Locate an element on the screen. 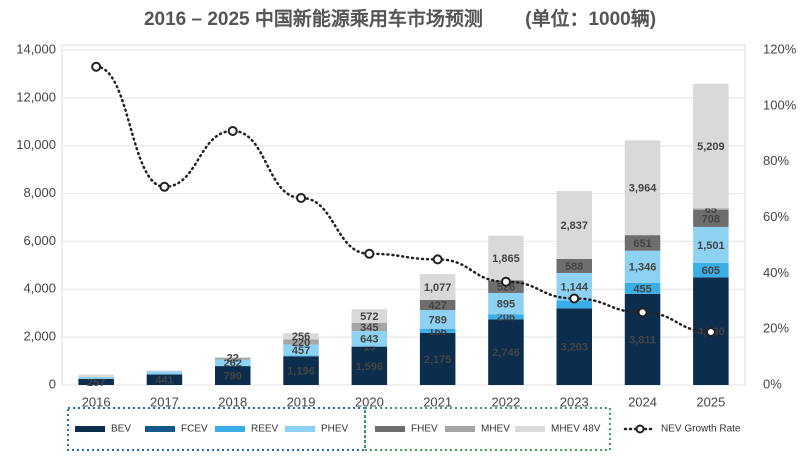 This screenshot has width=800, height=459. data-label: 1,077 is located at coordinates (438, 288).